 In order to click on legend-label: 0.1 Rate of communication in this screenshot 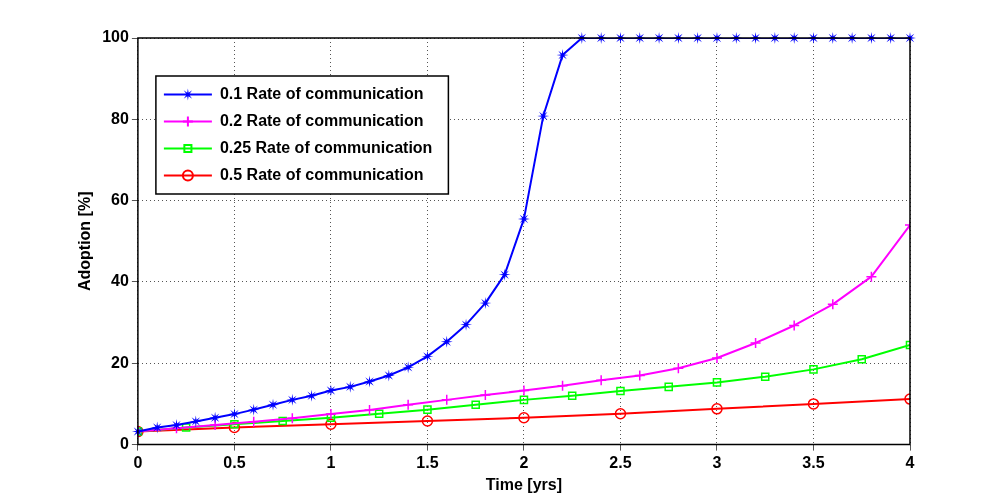, I will do `click(321, 93)`.